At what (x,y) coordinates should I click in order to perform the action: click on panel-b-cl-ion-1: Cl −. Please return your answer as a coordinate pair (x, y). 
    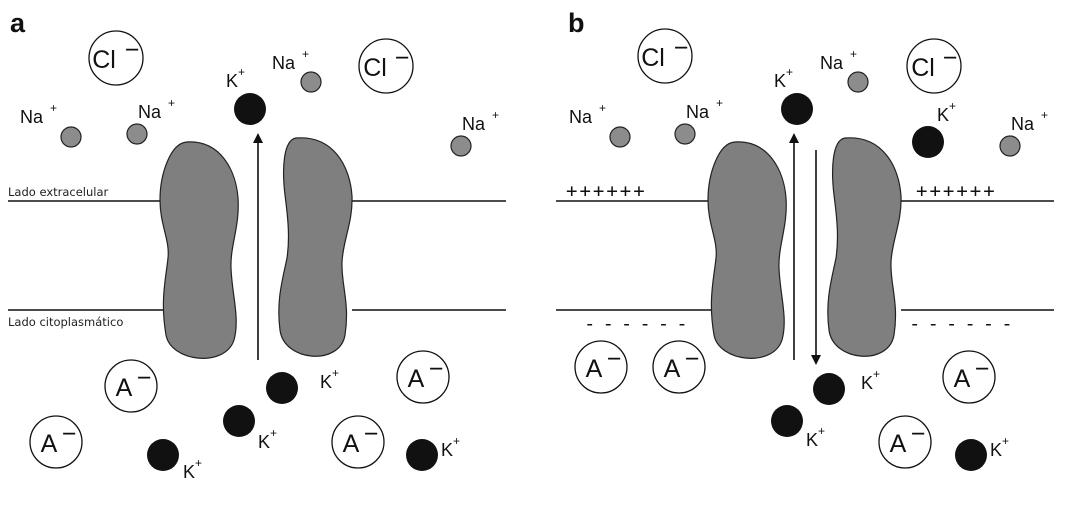
    Looking at the image, I should click on (665, 56).